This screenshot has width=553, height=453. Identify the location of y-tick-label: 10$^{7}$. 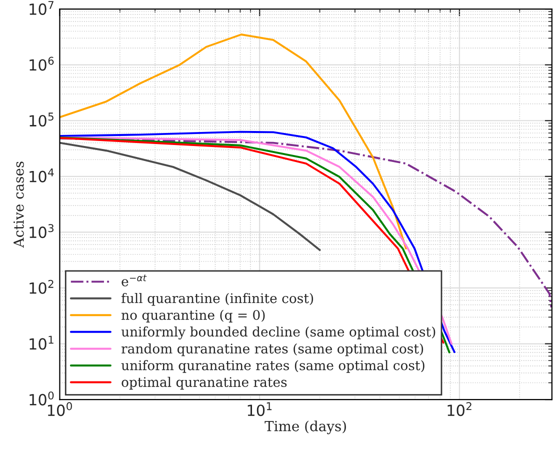
(42, 8).